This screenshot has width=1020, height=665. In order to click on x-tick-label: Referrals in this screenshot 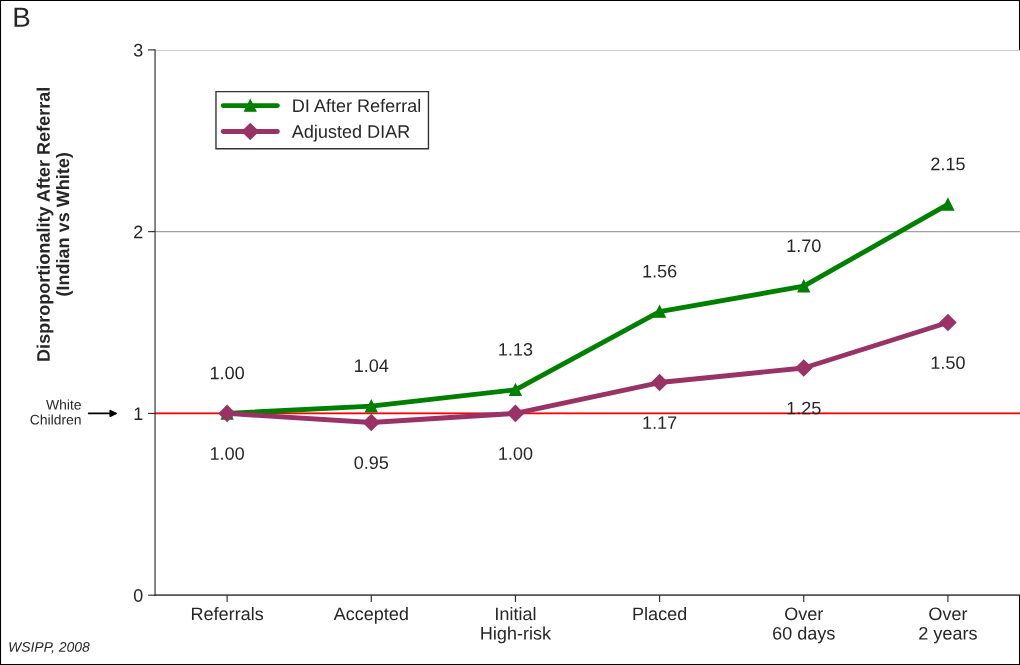, I will do `click(227, 613)`.